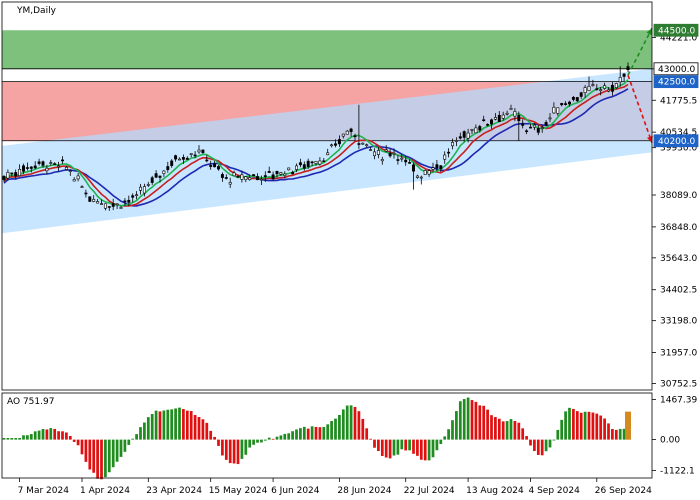 The width and height of the screenshot is (700, 500). Describe the element at coordinates (676, 70) in the screenshot. I see `level-badge-label: 43000.0` at that location.